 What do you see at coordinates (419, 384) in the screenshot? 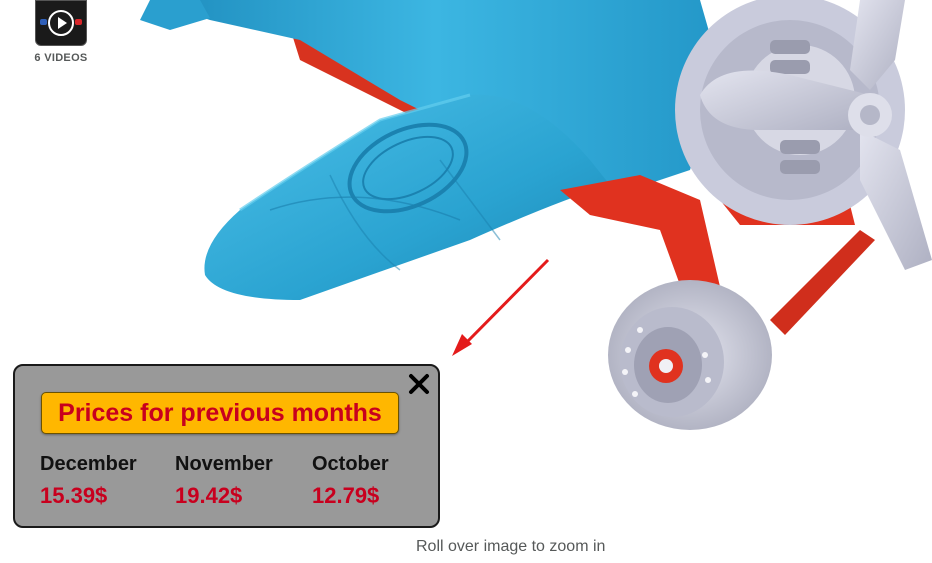
I see `close-icon` at bounding box center [419, 384].